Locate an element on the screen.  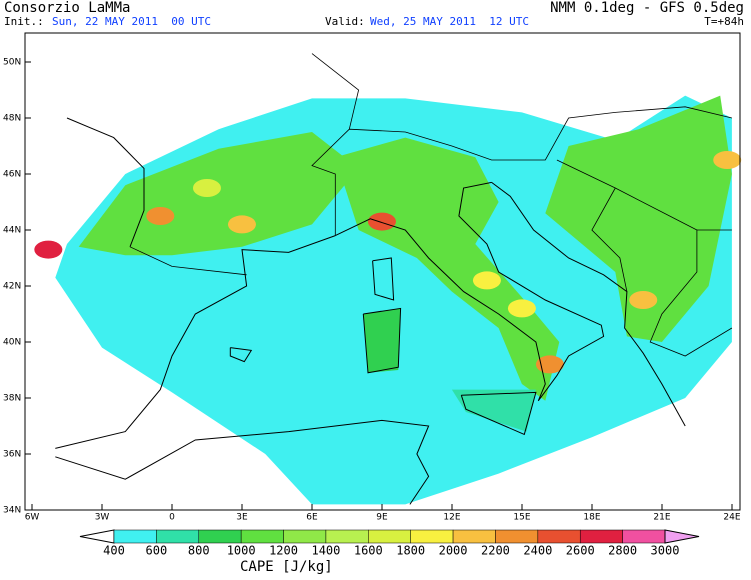
valid-value: Wed, 25 MAY 2011 12 UTC is located at coordinates (449, 21).